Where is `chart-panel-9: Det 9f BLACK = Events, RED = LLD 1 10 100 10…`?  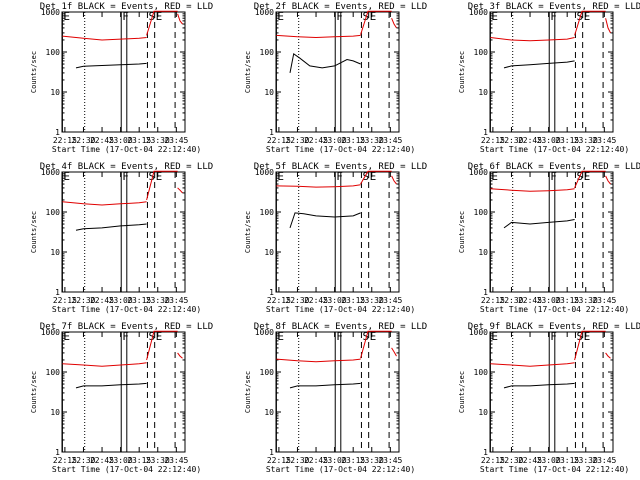
chart-panel-9: Det 9f BLACK = Events, RED = LLD 1 10 100 10… is located at coordinates (549, 398).